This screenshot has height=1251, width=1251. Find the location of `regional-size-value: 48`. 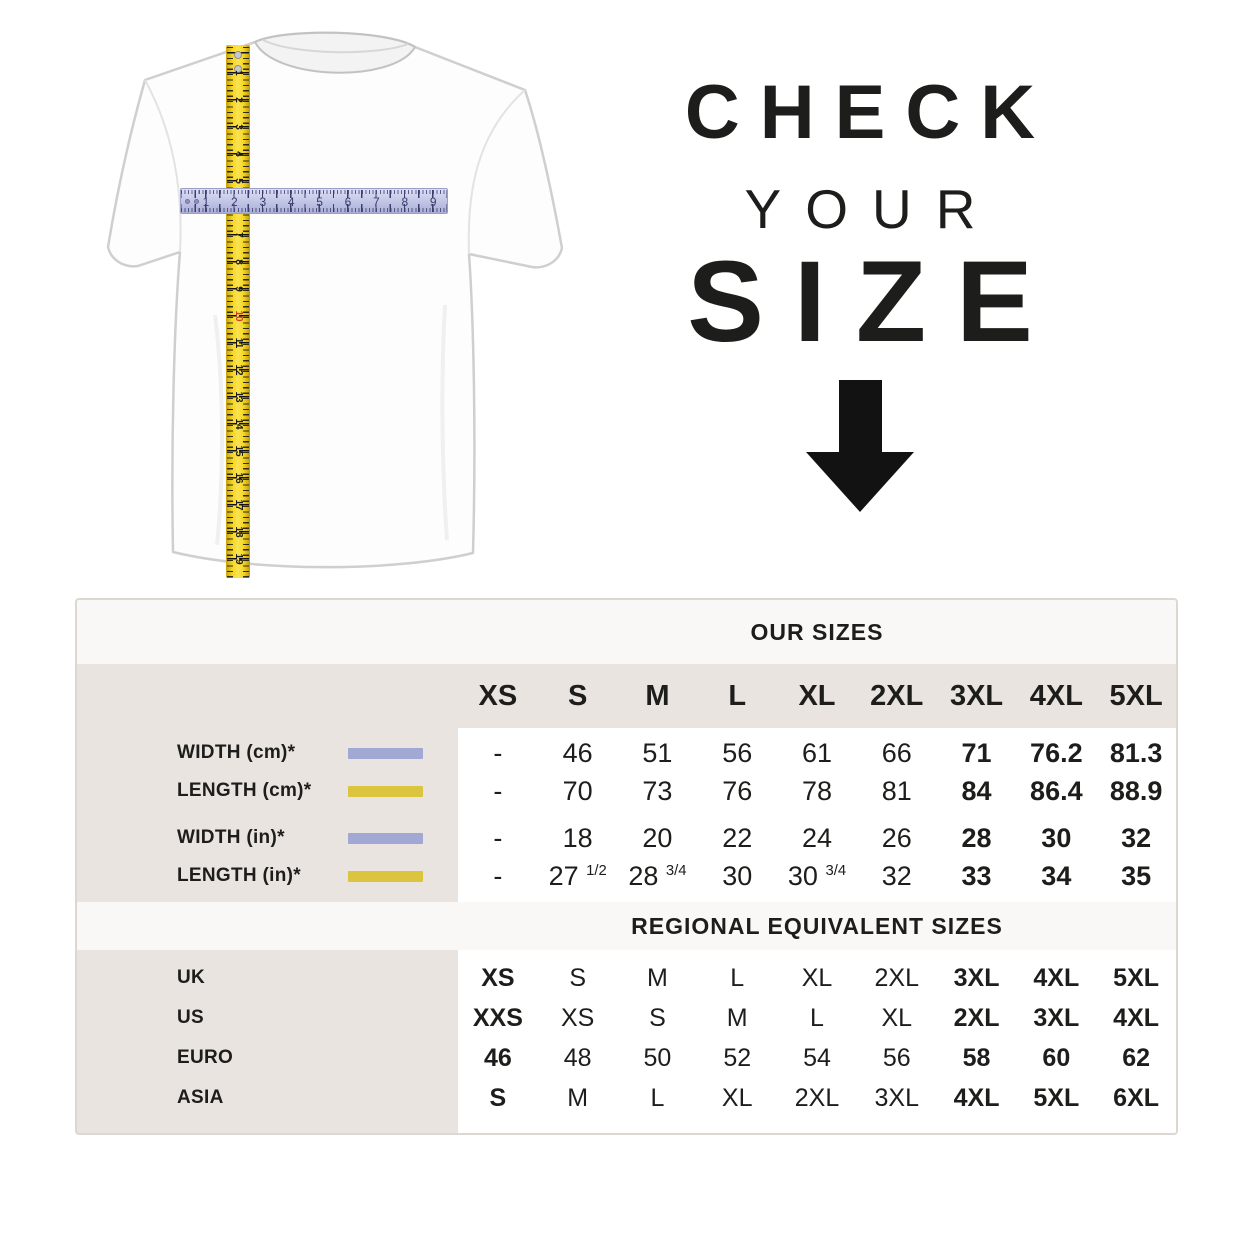

regional-size-value: 48 is located at coordinates (577, 1057).